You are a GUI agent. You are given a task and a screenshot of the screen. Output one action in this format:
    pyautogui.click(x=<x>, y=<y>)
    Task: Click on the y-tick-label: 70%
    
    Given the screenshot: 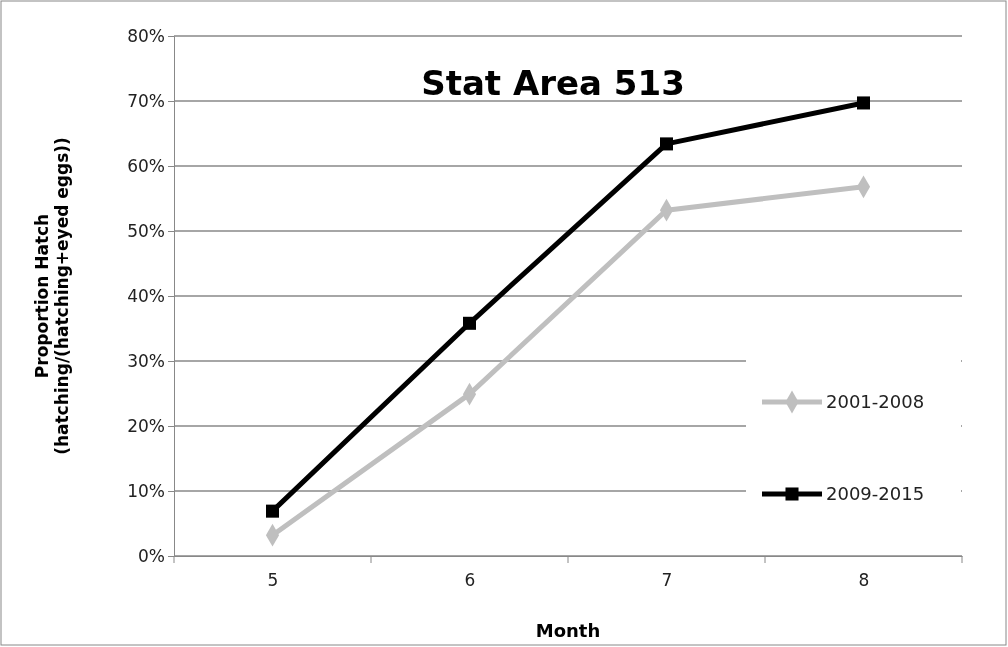 What is the action you would take?
    pyautogui.click(x=146, y=100)
    